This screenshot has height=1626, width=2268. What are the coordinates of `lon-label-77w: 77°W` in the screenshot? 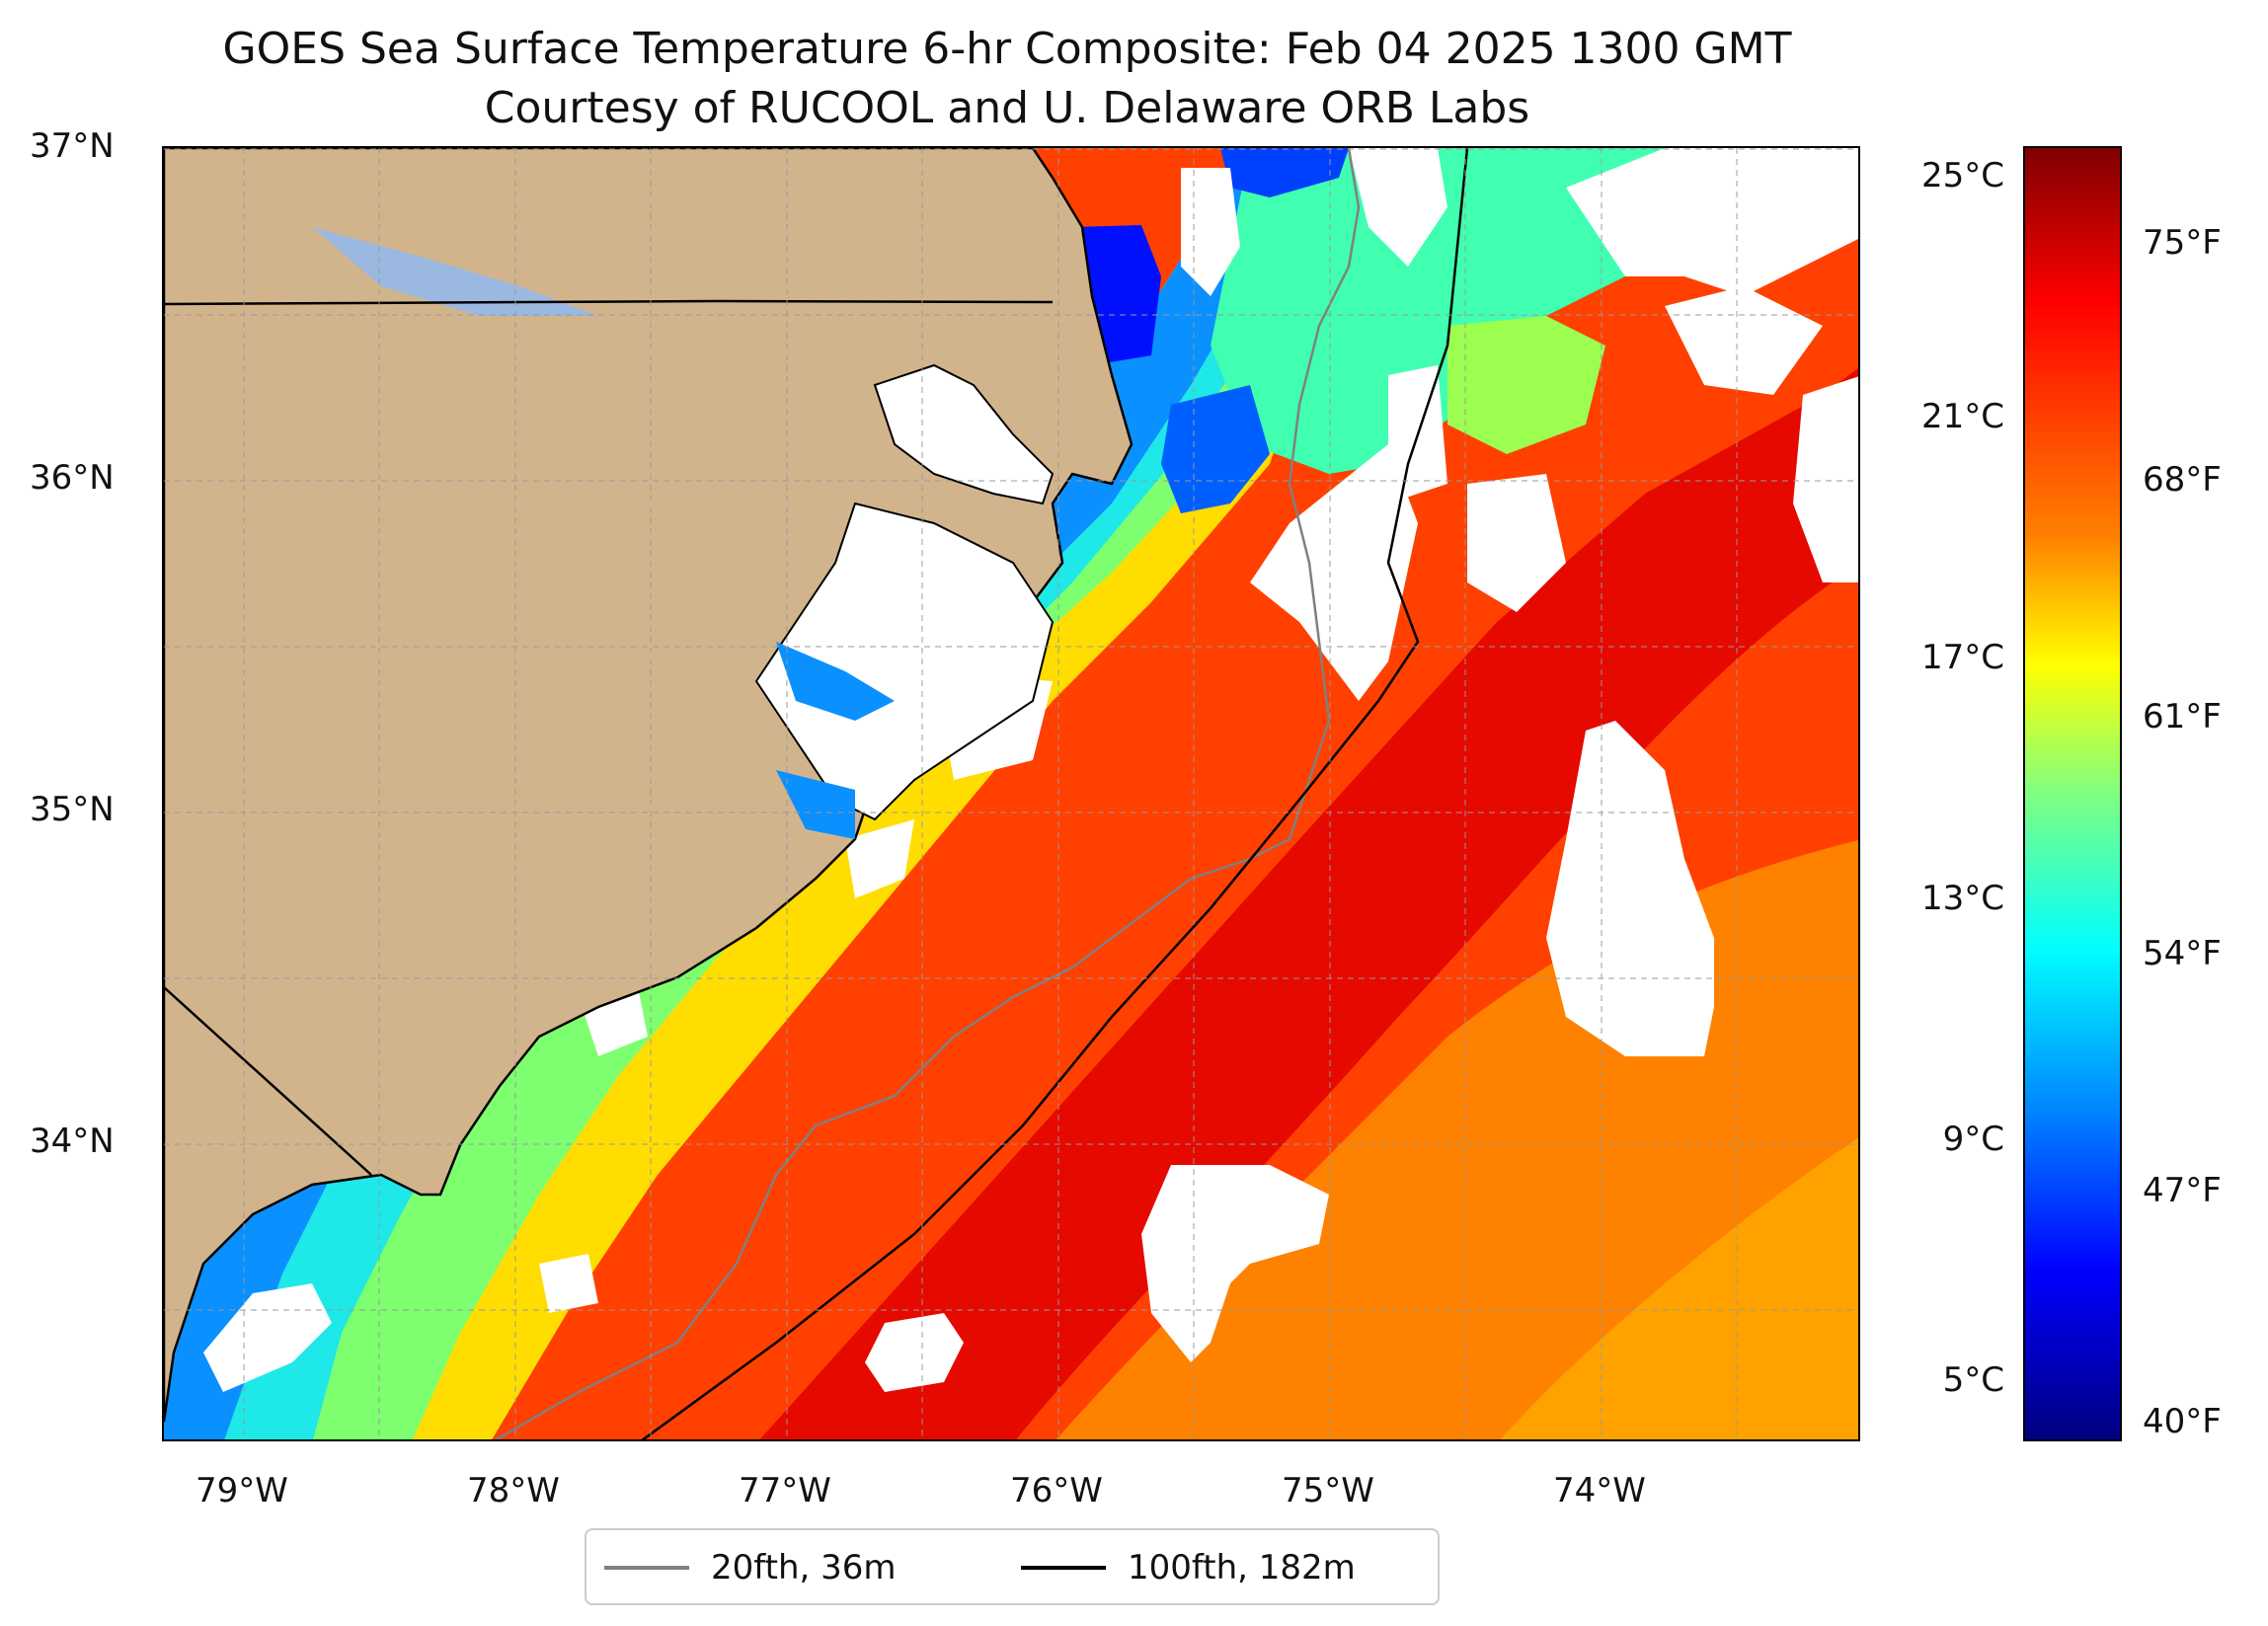 It's located at (785, 1490).